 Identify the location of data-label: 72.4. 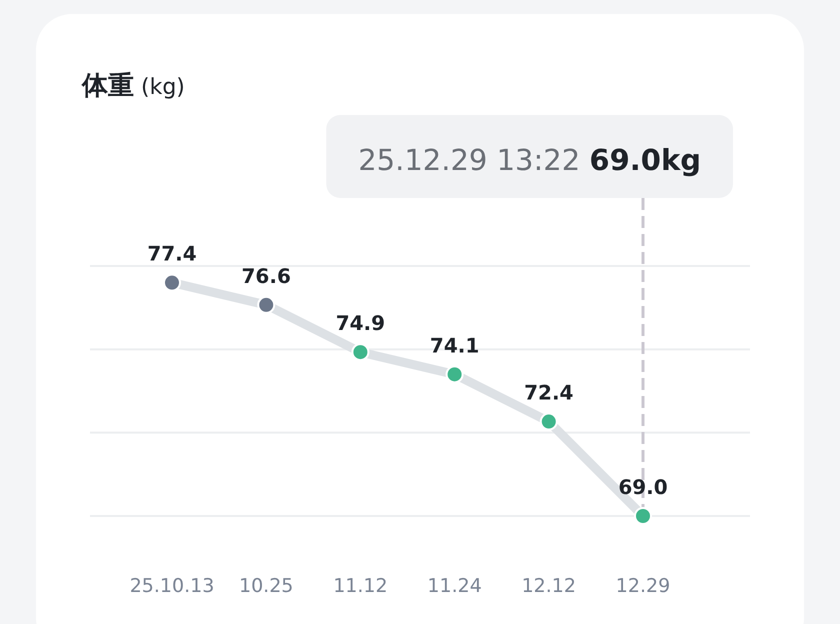
(549, 392).